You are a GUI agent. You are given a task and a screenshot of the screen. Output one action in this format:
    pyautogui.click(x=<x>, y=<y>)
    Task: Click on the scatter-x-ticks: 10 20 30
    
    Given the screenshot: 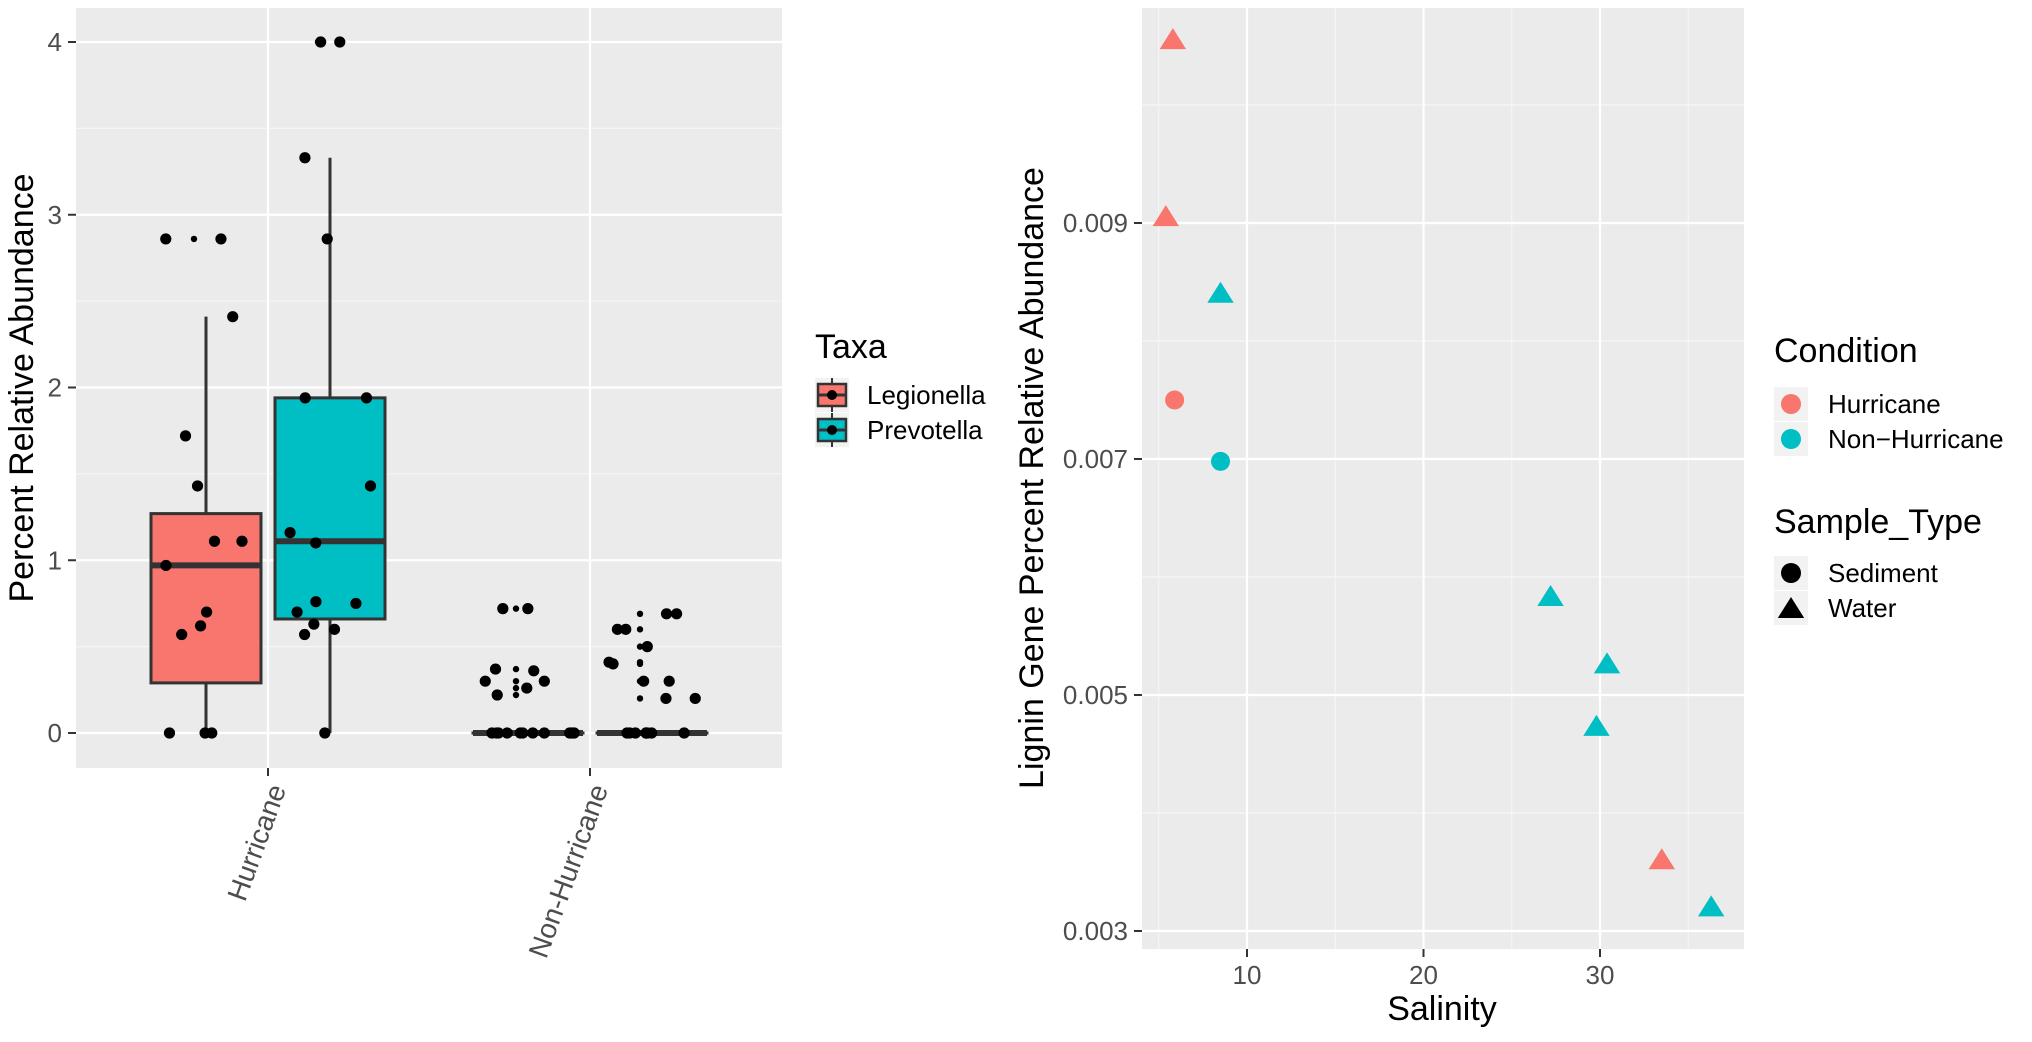 What is the action you would take?
    pyautogui.click(x=1424, y=969)
    